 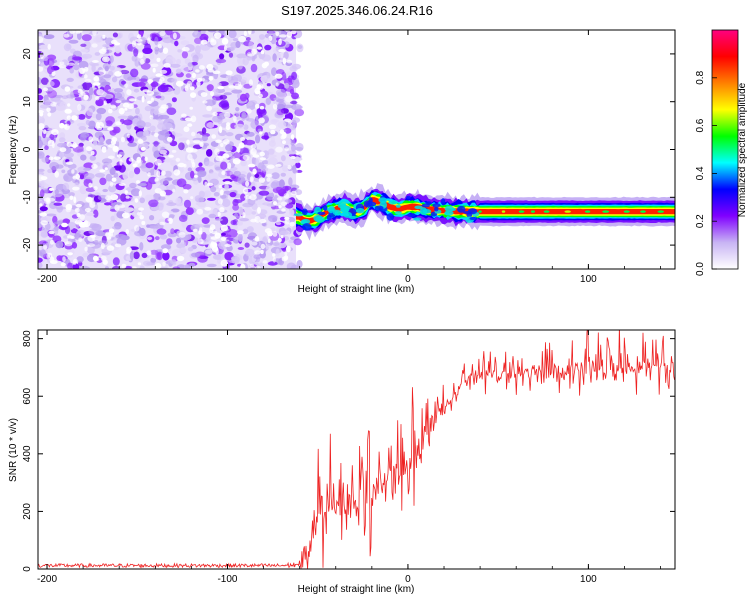 I want to click on colorbar-label: Normalized spectral amplitude, so click(x=742, y=149).